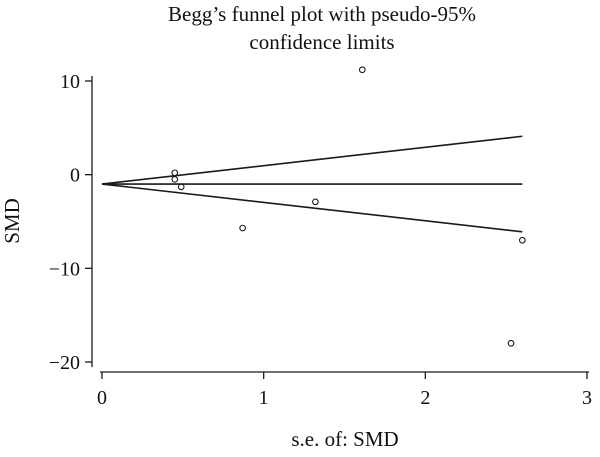  I want to click on chart-title-line-1: Begg’s funnel plot with pseudo-95%, so click(322, 14).